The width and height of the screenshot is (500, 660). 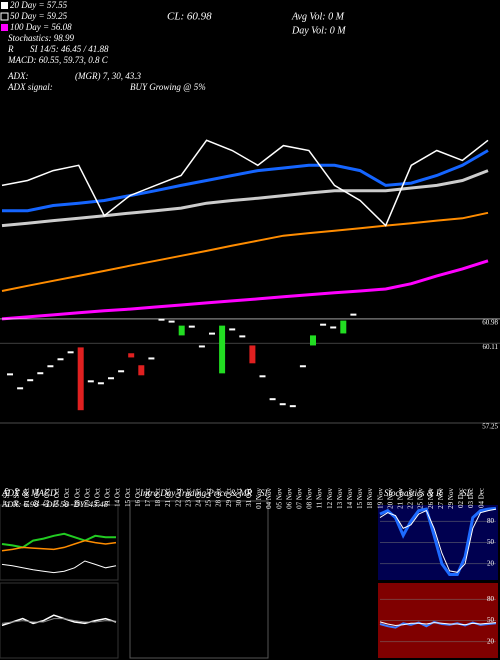 What do you see at coordinates (490, 323) in the screenshot?
I see `y-tick-label: 60.98` at bounding box center [490, 323].